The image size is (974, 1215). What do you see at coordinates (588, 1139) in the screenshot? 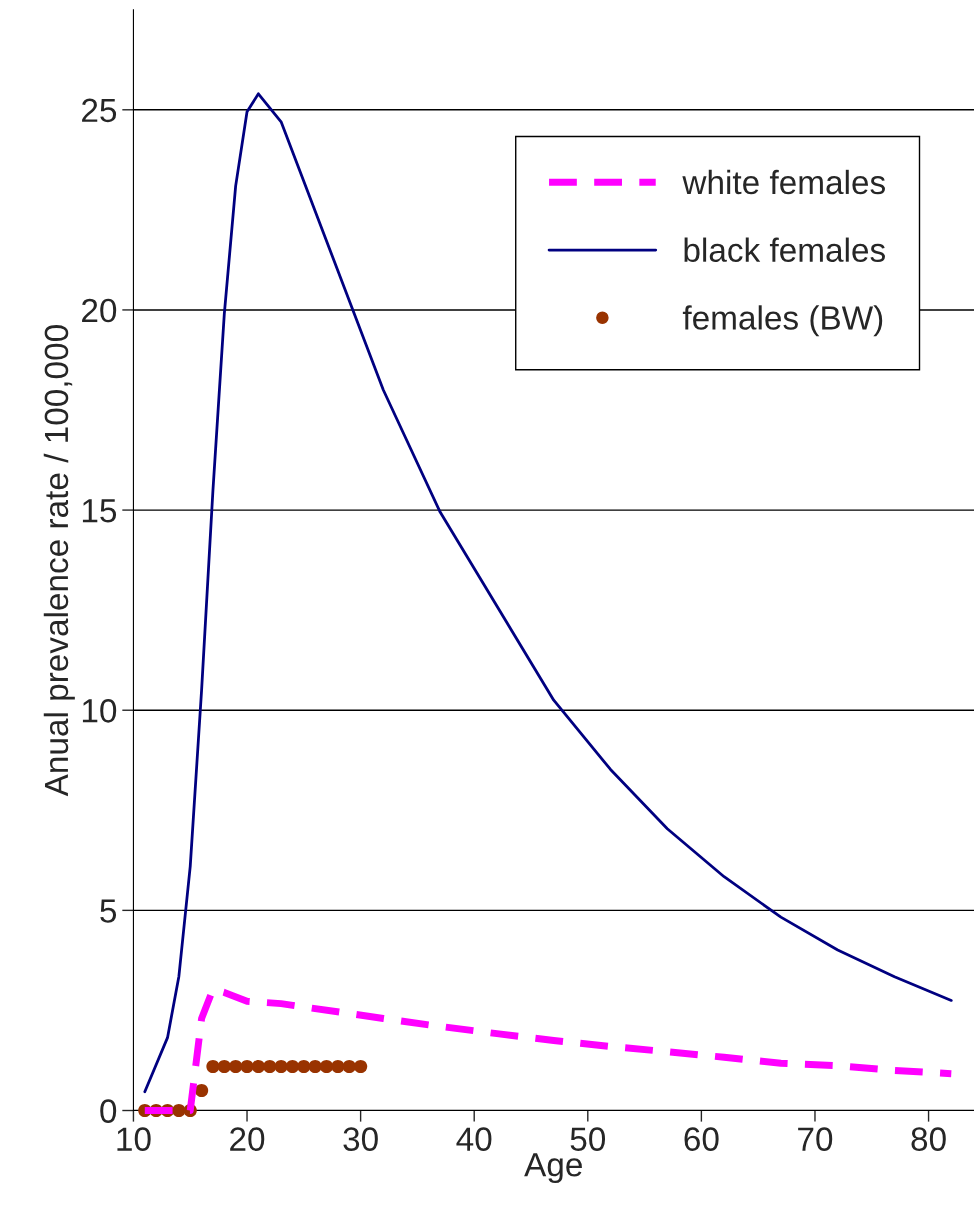
I see `x-tick-label: 50` at bounding box center [588, 1139].